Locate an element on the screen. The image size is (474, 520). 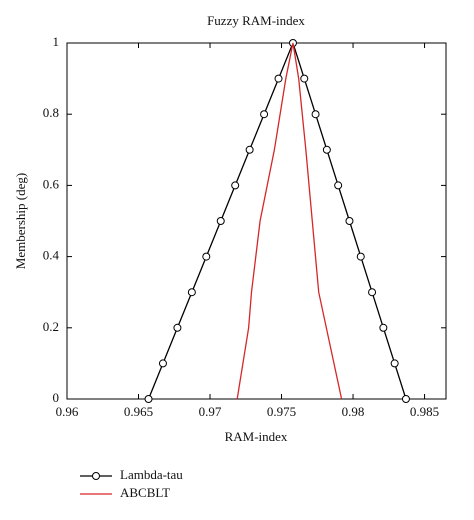
y-tick-label: 1 is located at coordinates (56, 41).